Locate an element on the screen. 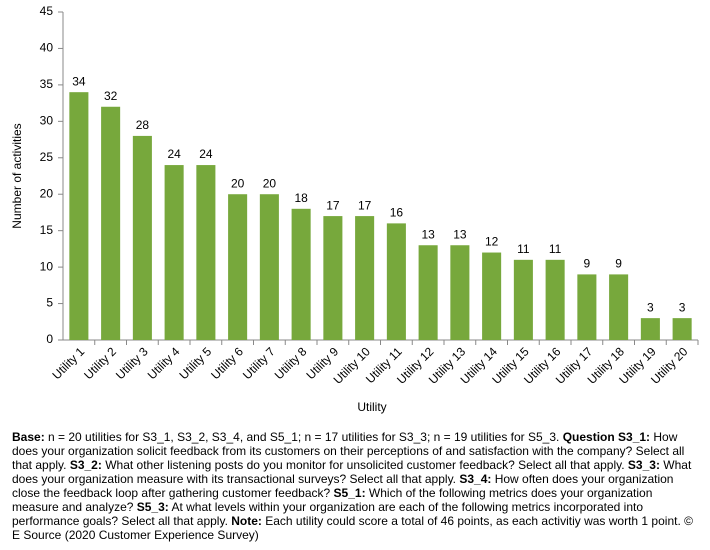 The height and width of the screenshot is (550, 710). value-label: 12 is located at coordinates (492, 242).